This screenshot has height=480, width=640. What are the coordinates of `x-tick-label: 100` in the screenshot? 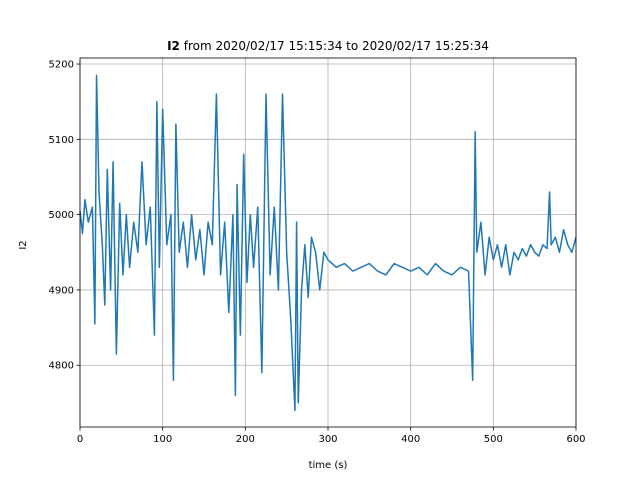 It's located at (162, 439).